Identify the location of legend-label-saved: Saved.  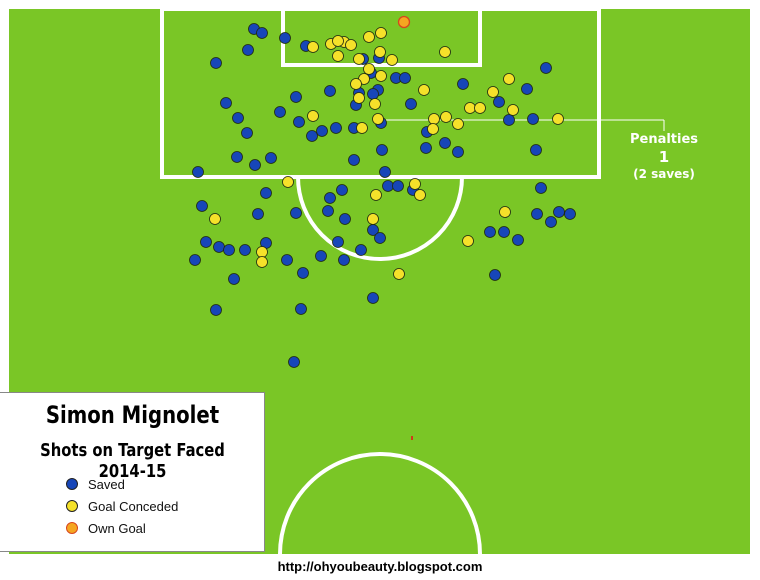
(106, 484).